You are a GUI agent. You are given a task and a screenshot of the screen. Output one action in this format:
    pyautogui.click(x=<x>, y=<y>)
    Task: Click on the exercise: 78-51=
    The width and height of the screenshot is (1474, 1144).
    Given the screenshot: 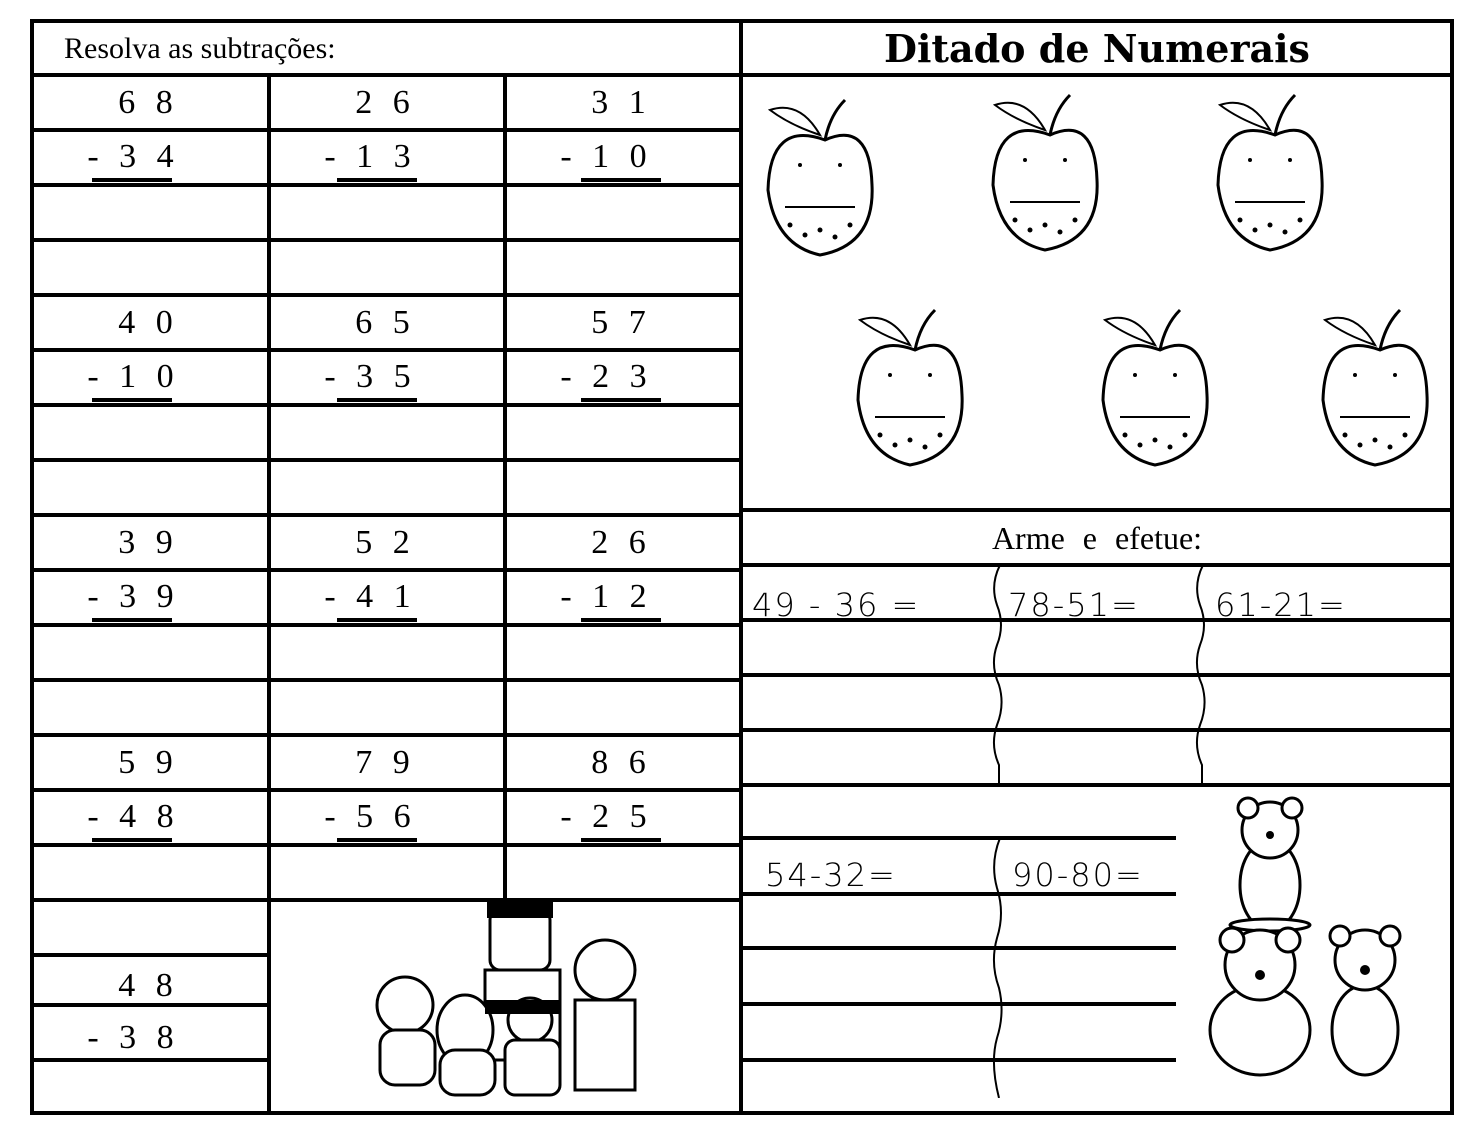 What is the action you would take?
    pyautogui.click(x=1074, y=605)
    